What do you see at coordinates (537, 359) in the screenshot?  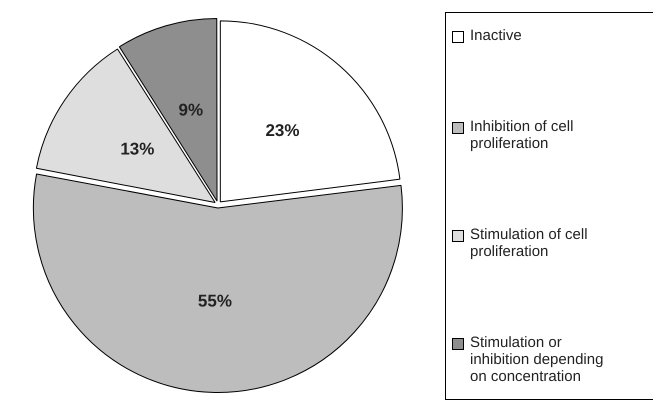 I see `legend-label: Stimulation or inhibition depending on concentration` at bounding box center [537, 359].